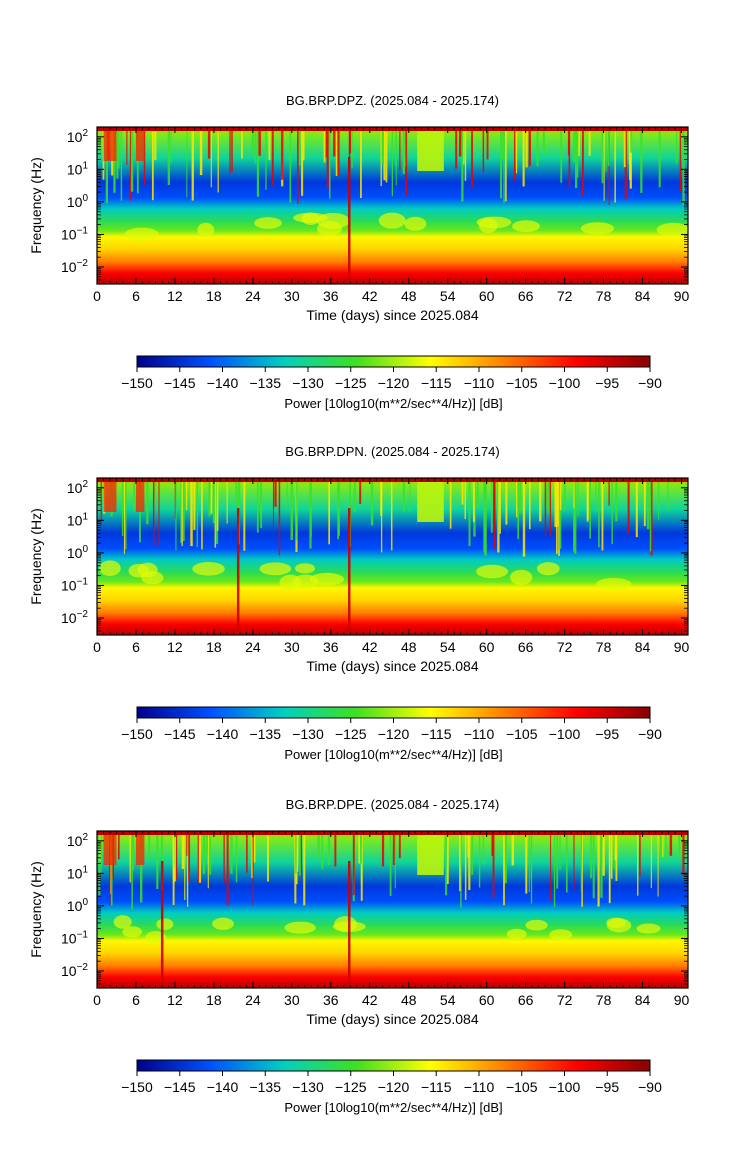  Describe the element at coordinates (74, 584) in the screenshot. I see `y-tick-label: 10⁻¹` at that location.